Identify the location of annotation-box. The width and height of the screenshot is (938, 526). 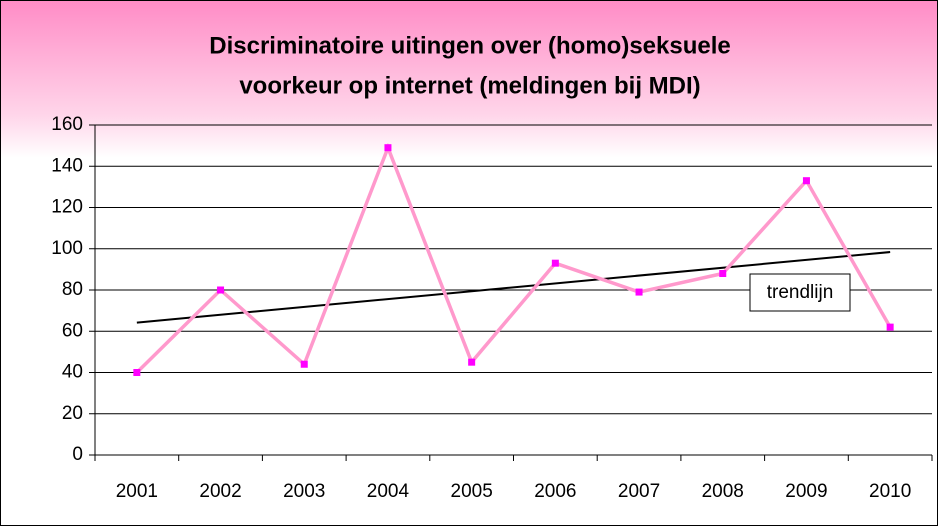
(800, 292).